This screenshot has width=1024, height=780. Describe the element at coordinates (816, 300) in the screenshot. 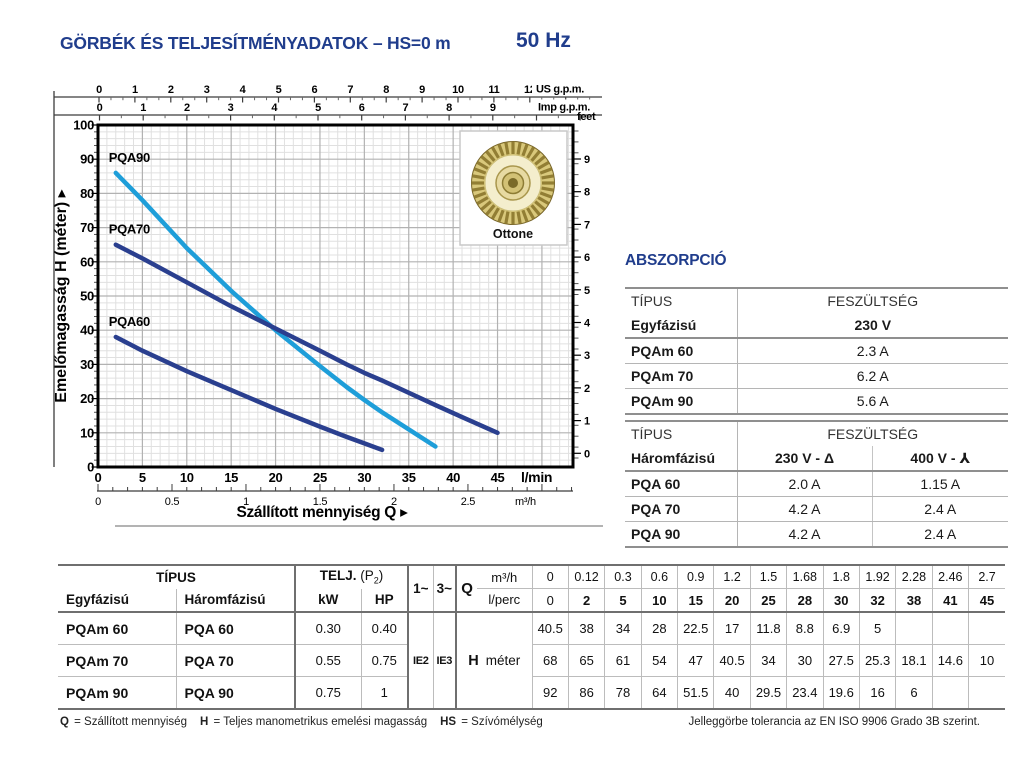

I see `table-row: TÍPUS FESZÜLTSÉG` at that location.